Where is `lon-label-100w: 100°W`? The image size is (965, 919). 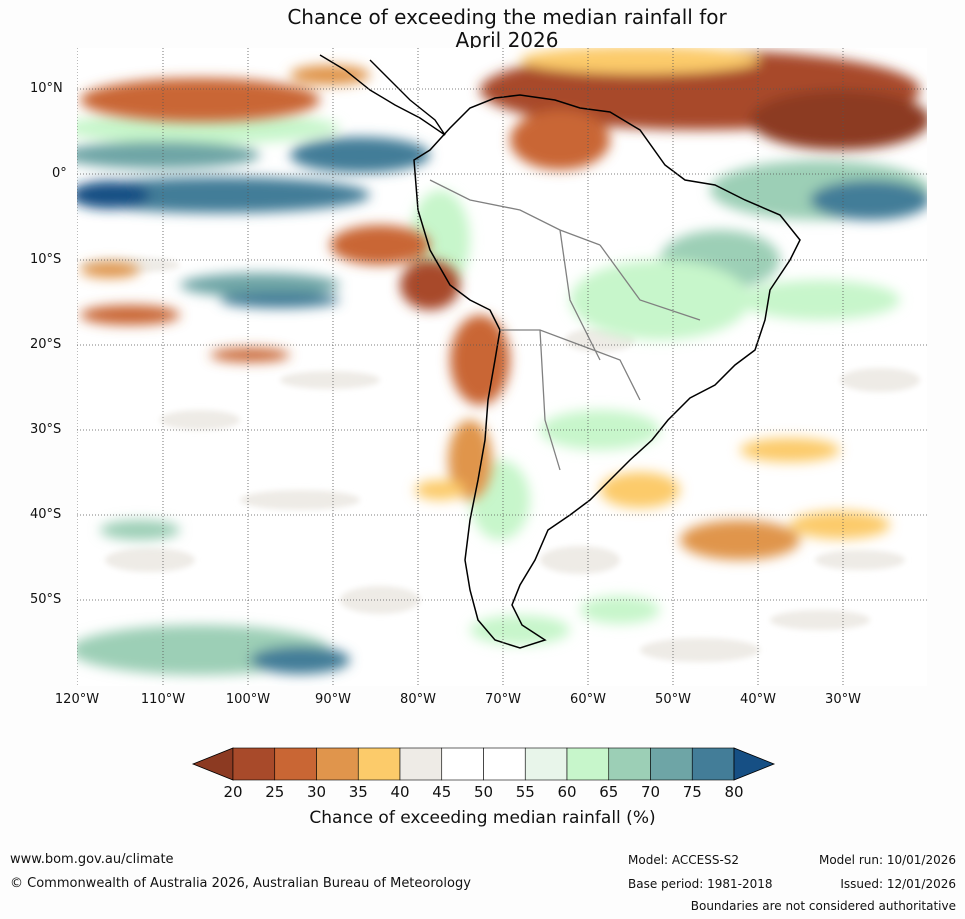 lon-label-100w: 100°W is located at coordinates (248, 699).